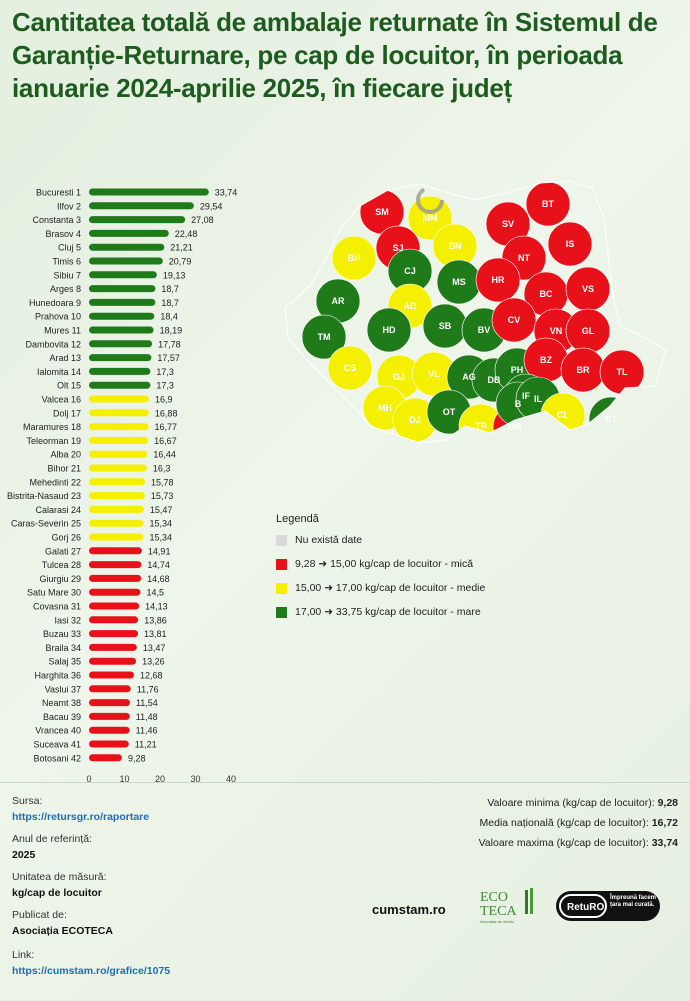  Describe the element at coordinates (494, 380) in the screenshot. I see `county-label: DB` at that location.